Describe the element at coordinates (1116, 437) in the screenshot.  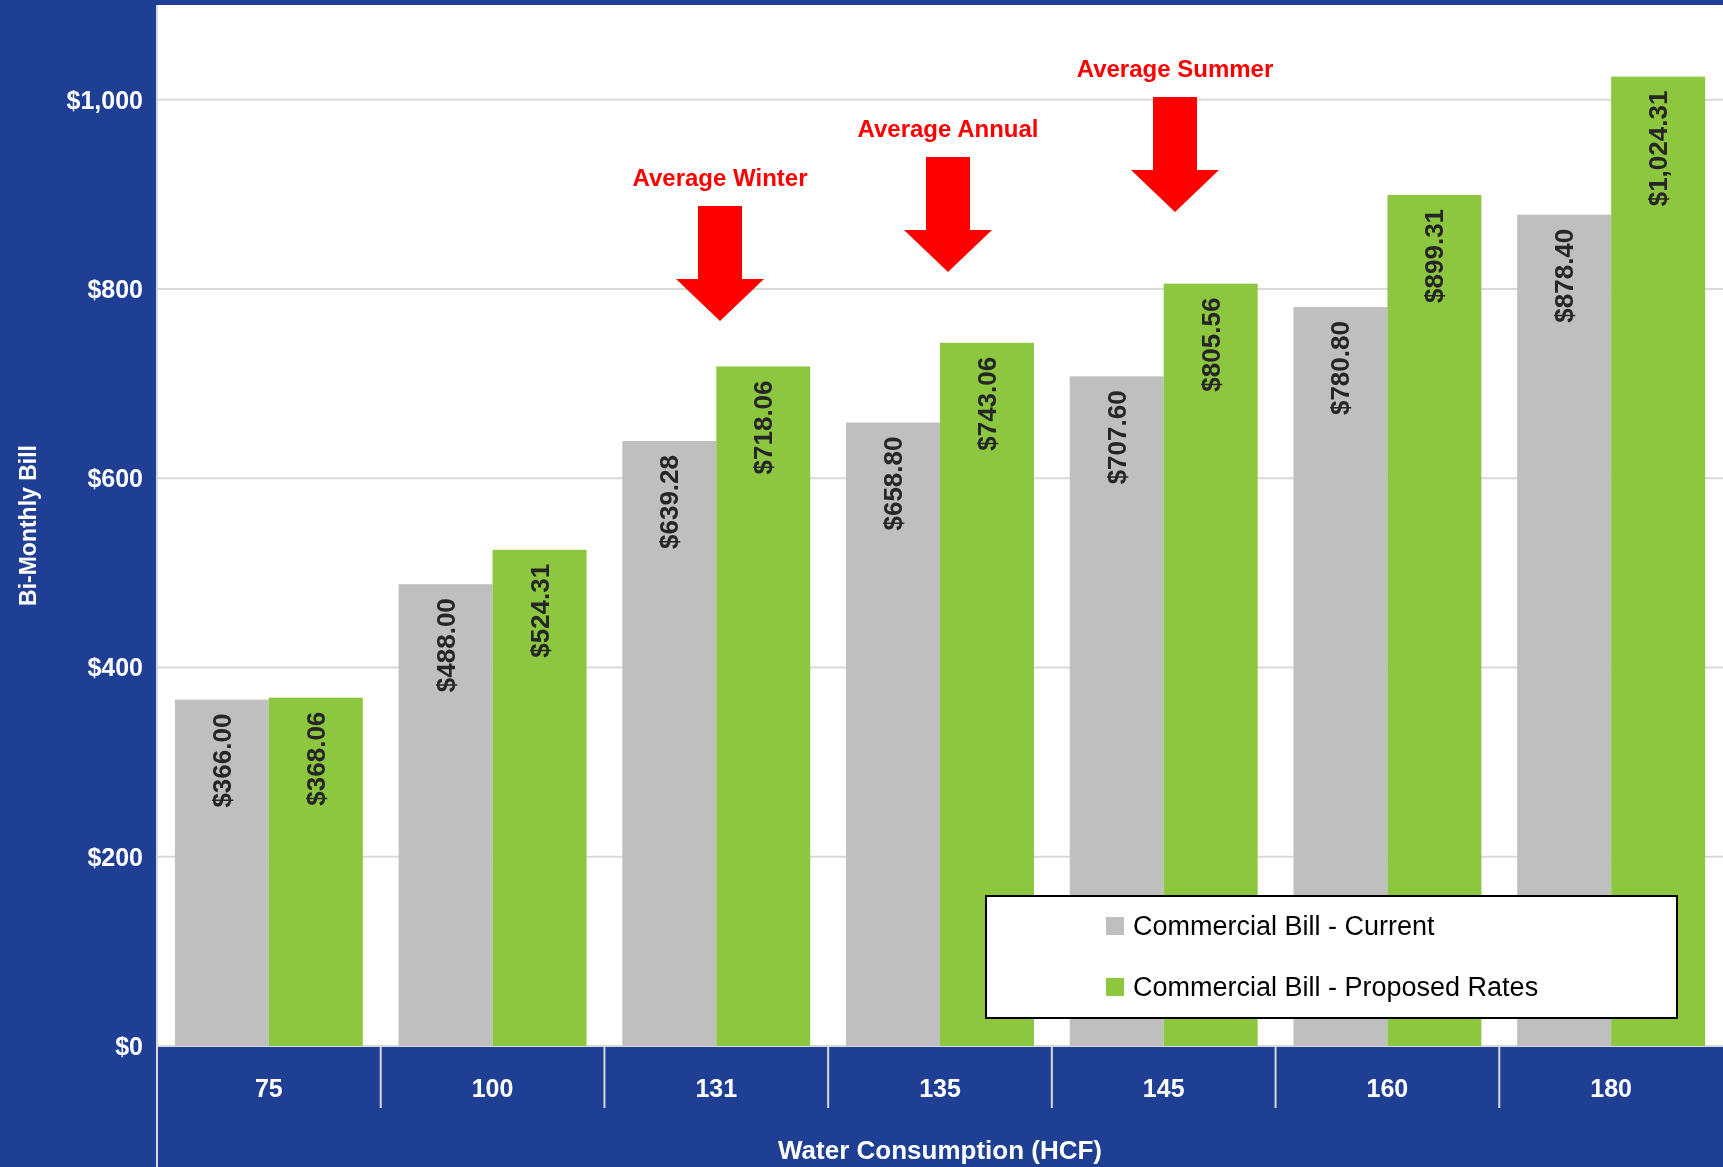
I see `data-label: $707.60` at that location.